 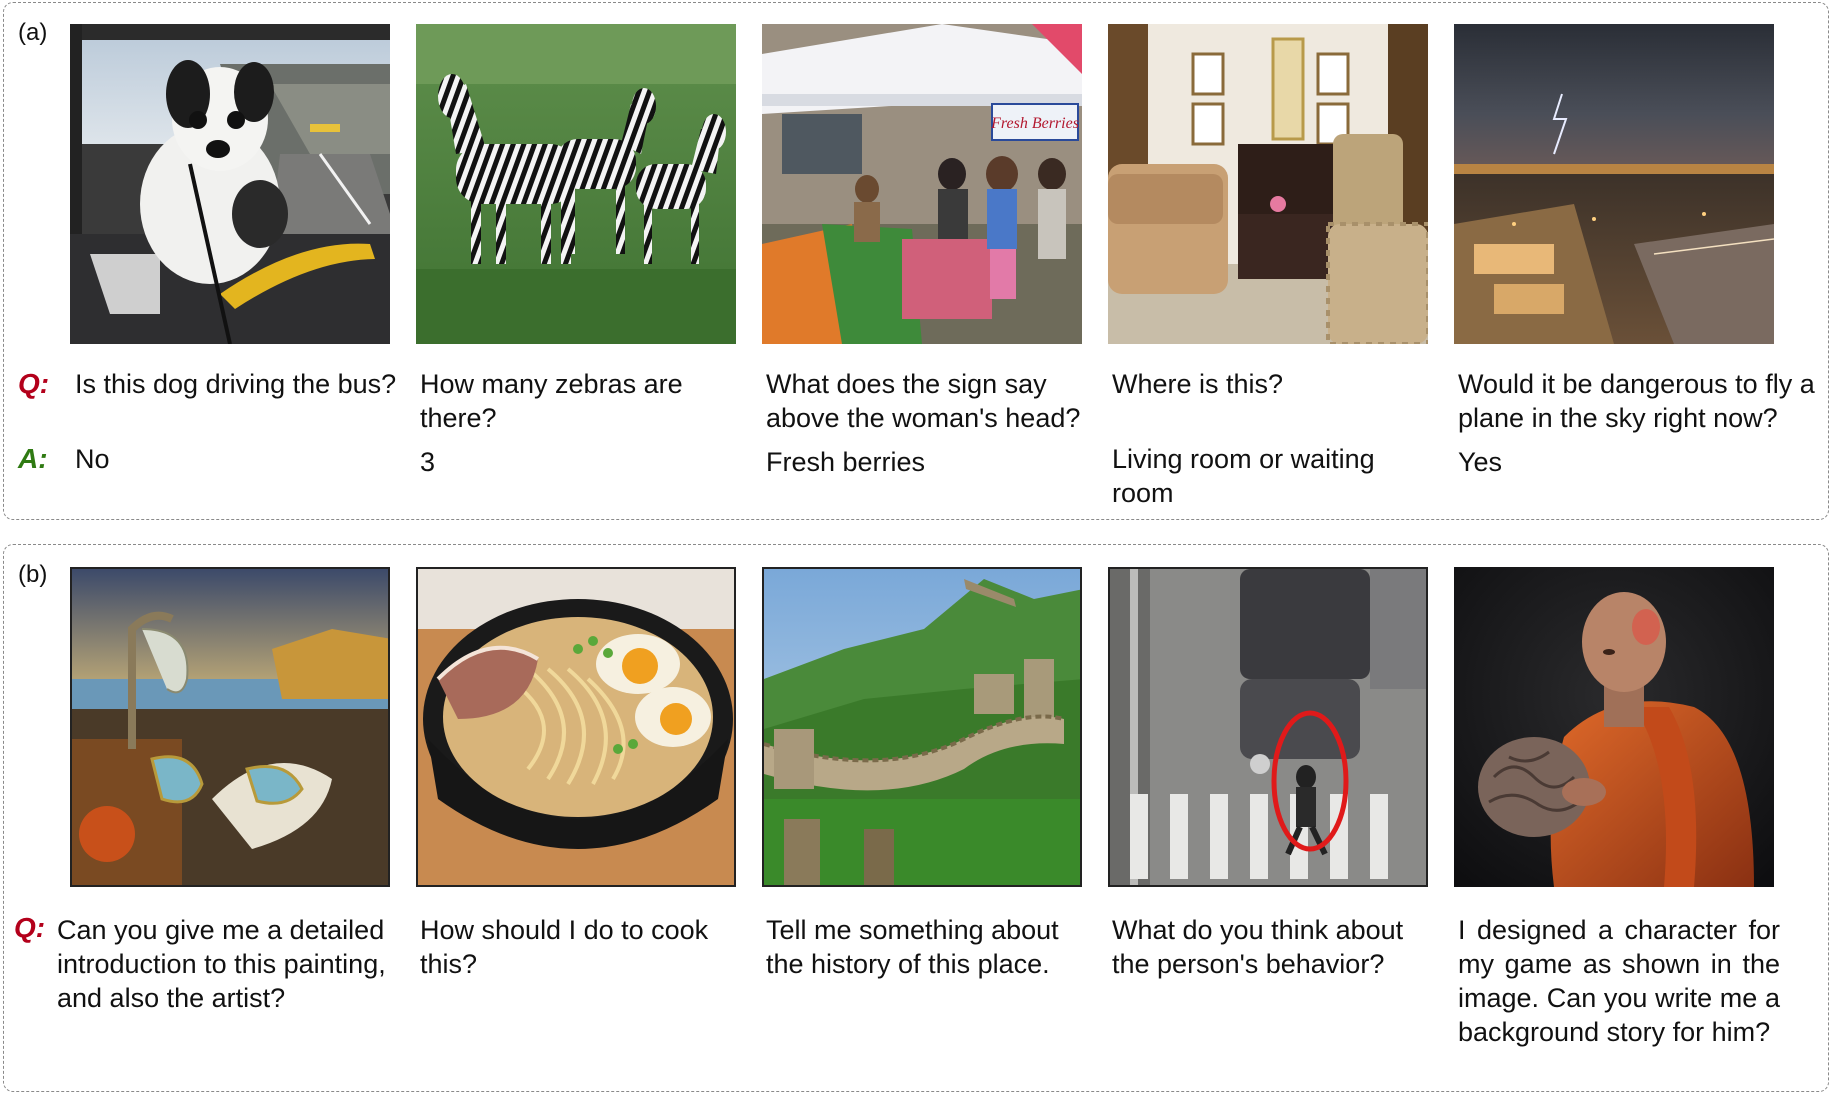 I want to click on answer-a4: Living room or waiting room, so click(x=1243, y=476).